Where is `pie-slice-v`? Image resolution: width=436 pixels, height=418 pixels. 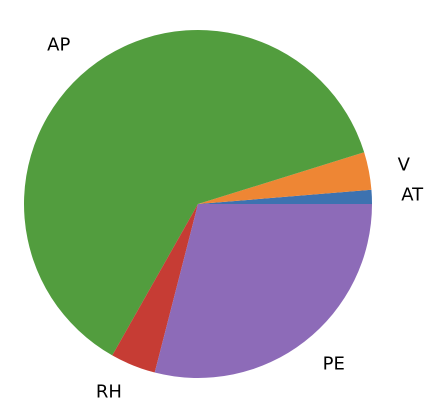 pie-slice-v is located at coordinates (285, 178).